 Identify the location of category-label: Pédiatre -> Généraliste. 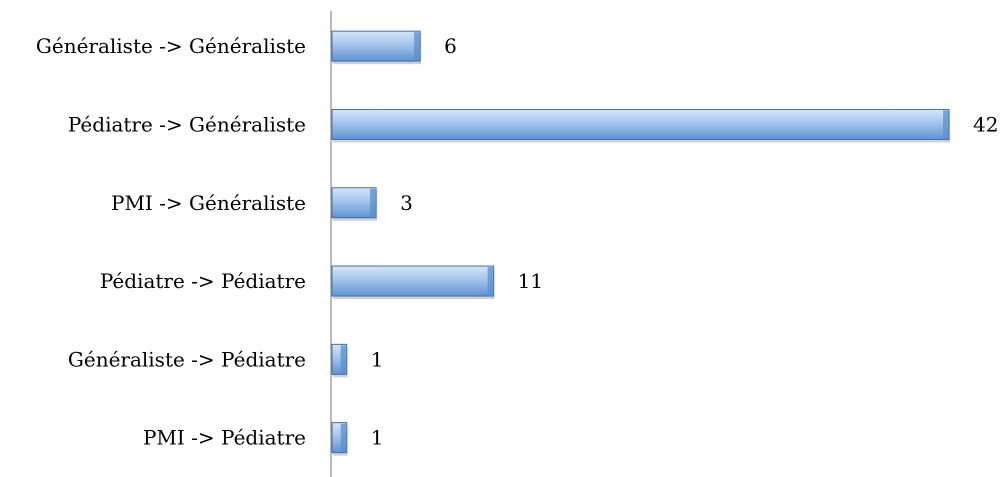
(187, 124).